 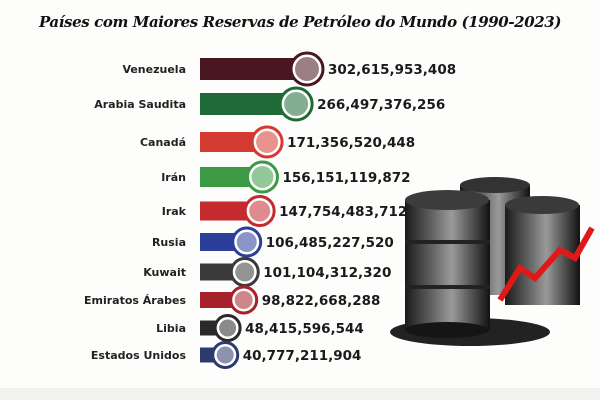 What do you see at coordinates (163, 142) in the screenshot?
I see `category-label: Canadá` at bounding box center [163, 142].